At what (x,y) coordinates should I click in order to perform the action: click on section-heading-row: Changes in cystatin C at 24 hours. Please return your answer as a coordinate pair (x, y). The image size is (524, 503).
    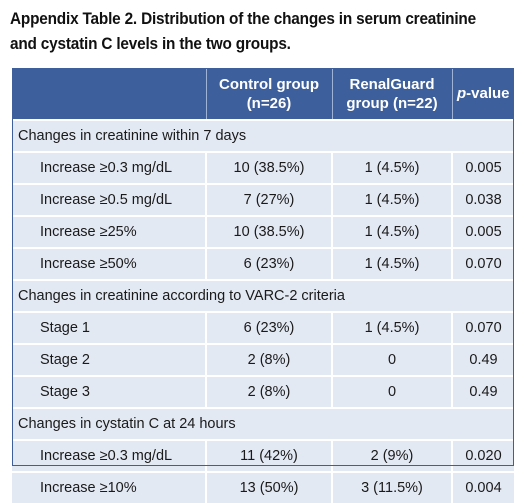
    Looking at the image, I should click on (263, 423).